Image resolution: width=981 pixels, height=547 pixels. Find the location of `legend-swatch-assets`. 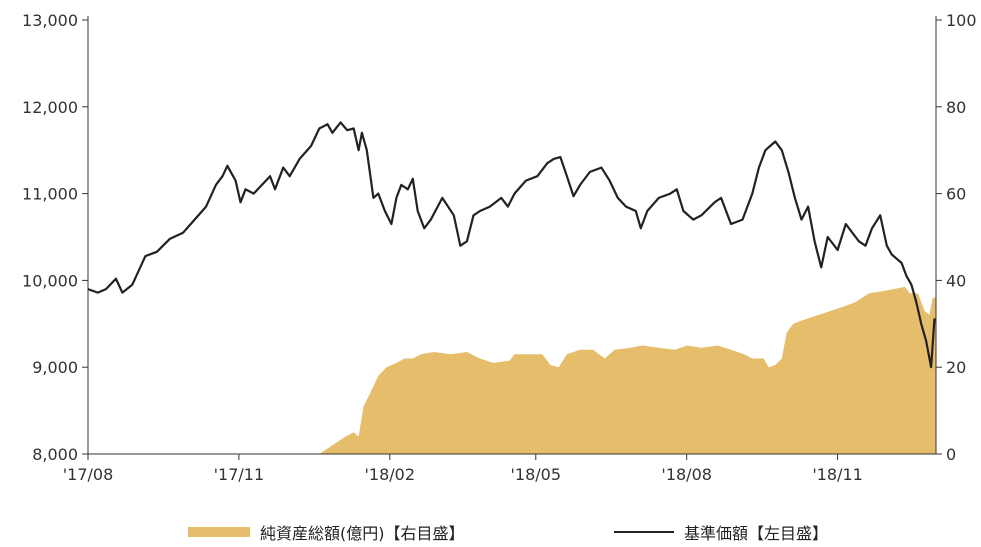

legend-swatch-assets is located at coordinates (219, 532).